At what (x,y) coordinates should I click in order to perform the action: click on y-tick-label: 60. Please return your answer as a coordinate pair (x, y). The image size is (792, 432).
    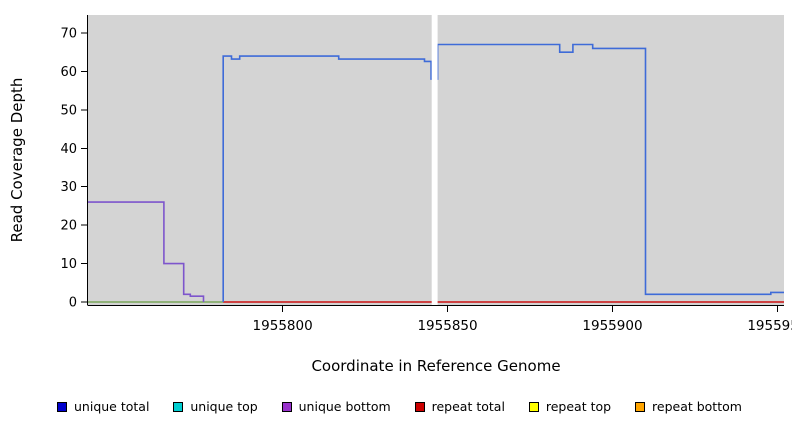
    Looking at the image, I should click on (68, 72).